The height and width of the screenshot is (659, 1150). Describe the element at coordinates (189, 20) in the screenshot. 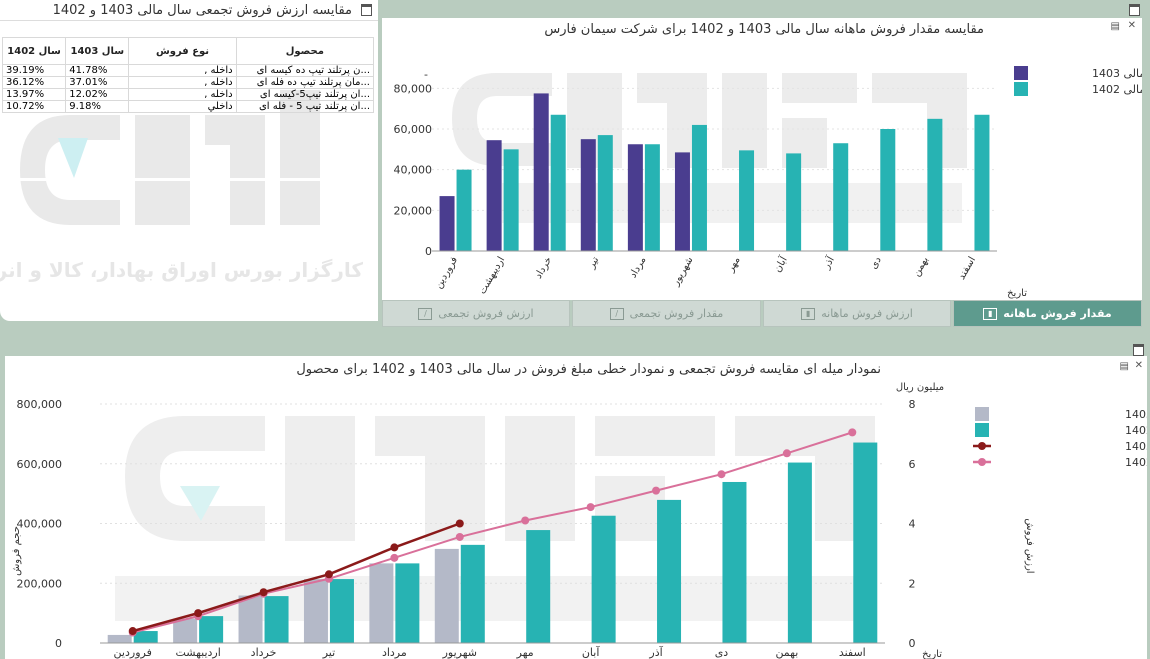

I see `divider` at that location.